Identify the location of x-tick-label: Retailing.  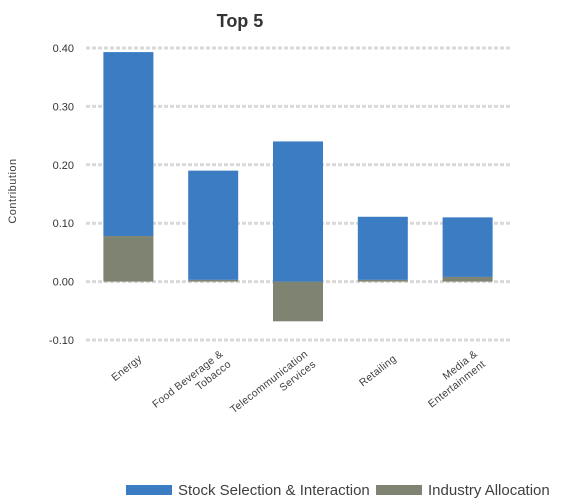
(378, 371).